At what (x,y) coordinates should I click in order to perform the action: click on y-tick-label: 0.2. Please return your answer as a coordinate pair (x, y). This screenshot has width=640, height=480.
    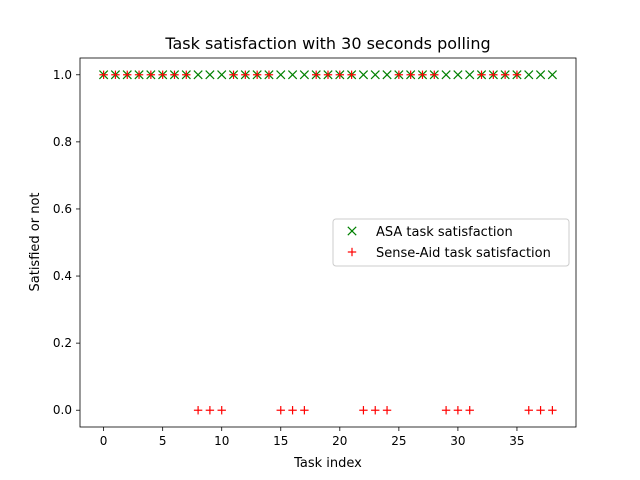
    Looking at the image, I should click on (62, 343).